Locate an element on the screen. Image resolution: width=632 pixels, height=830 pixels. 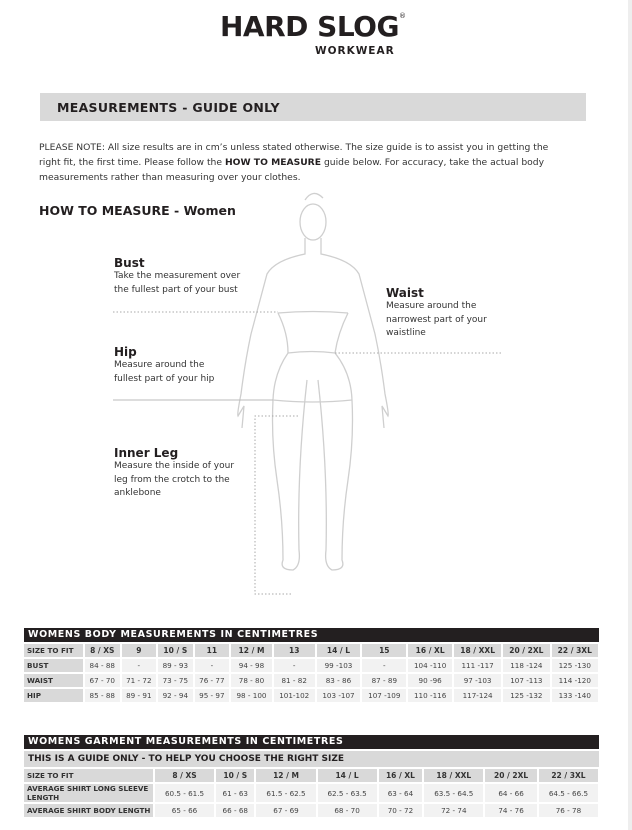
table-cell: 89 - 93 is located at coordinates (175, 665).